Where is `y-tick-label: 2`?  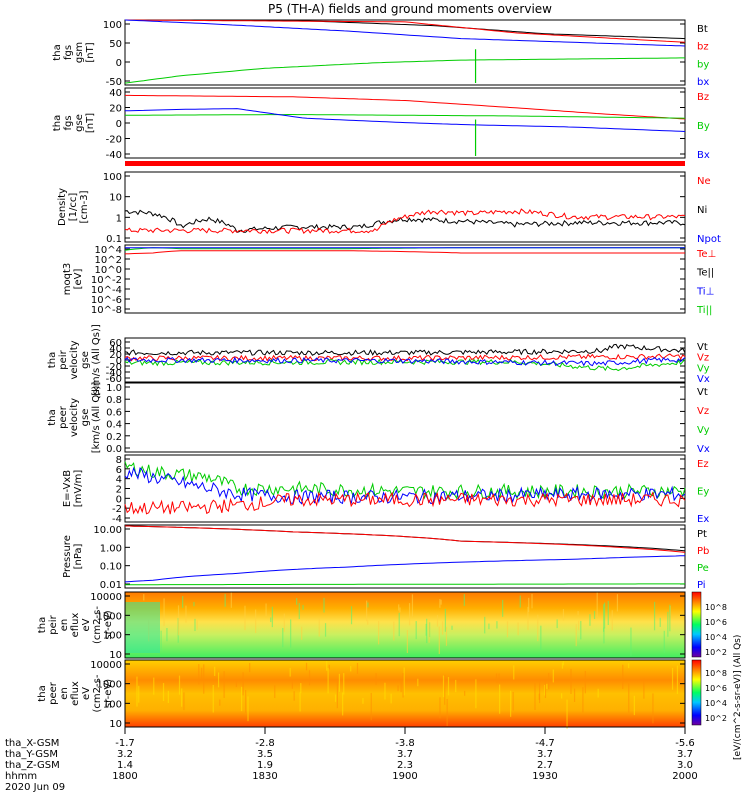 y-tick-label: 2 is located at coordinates (119, 490).